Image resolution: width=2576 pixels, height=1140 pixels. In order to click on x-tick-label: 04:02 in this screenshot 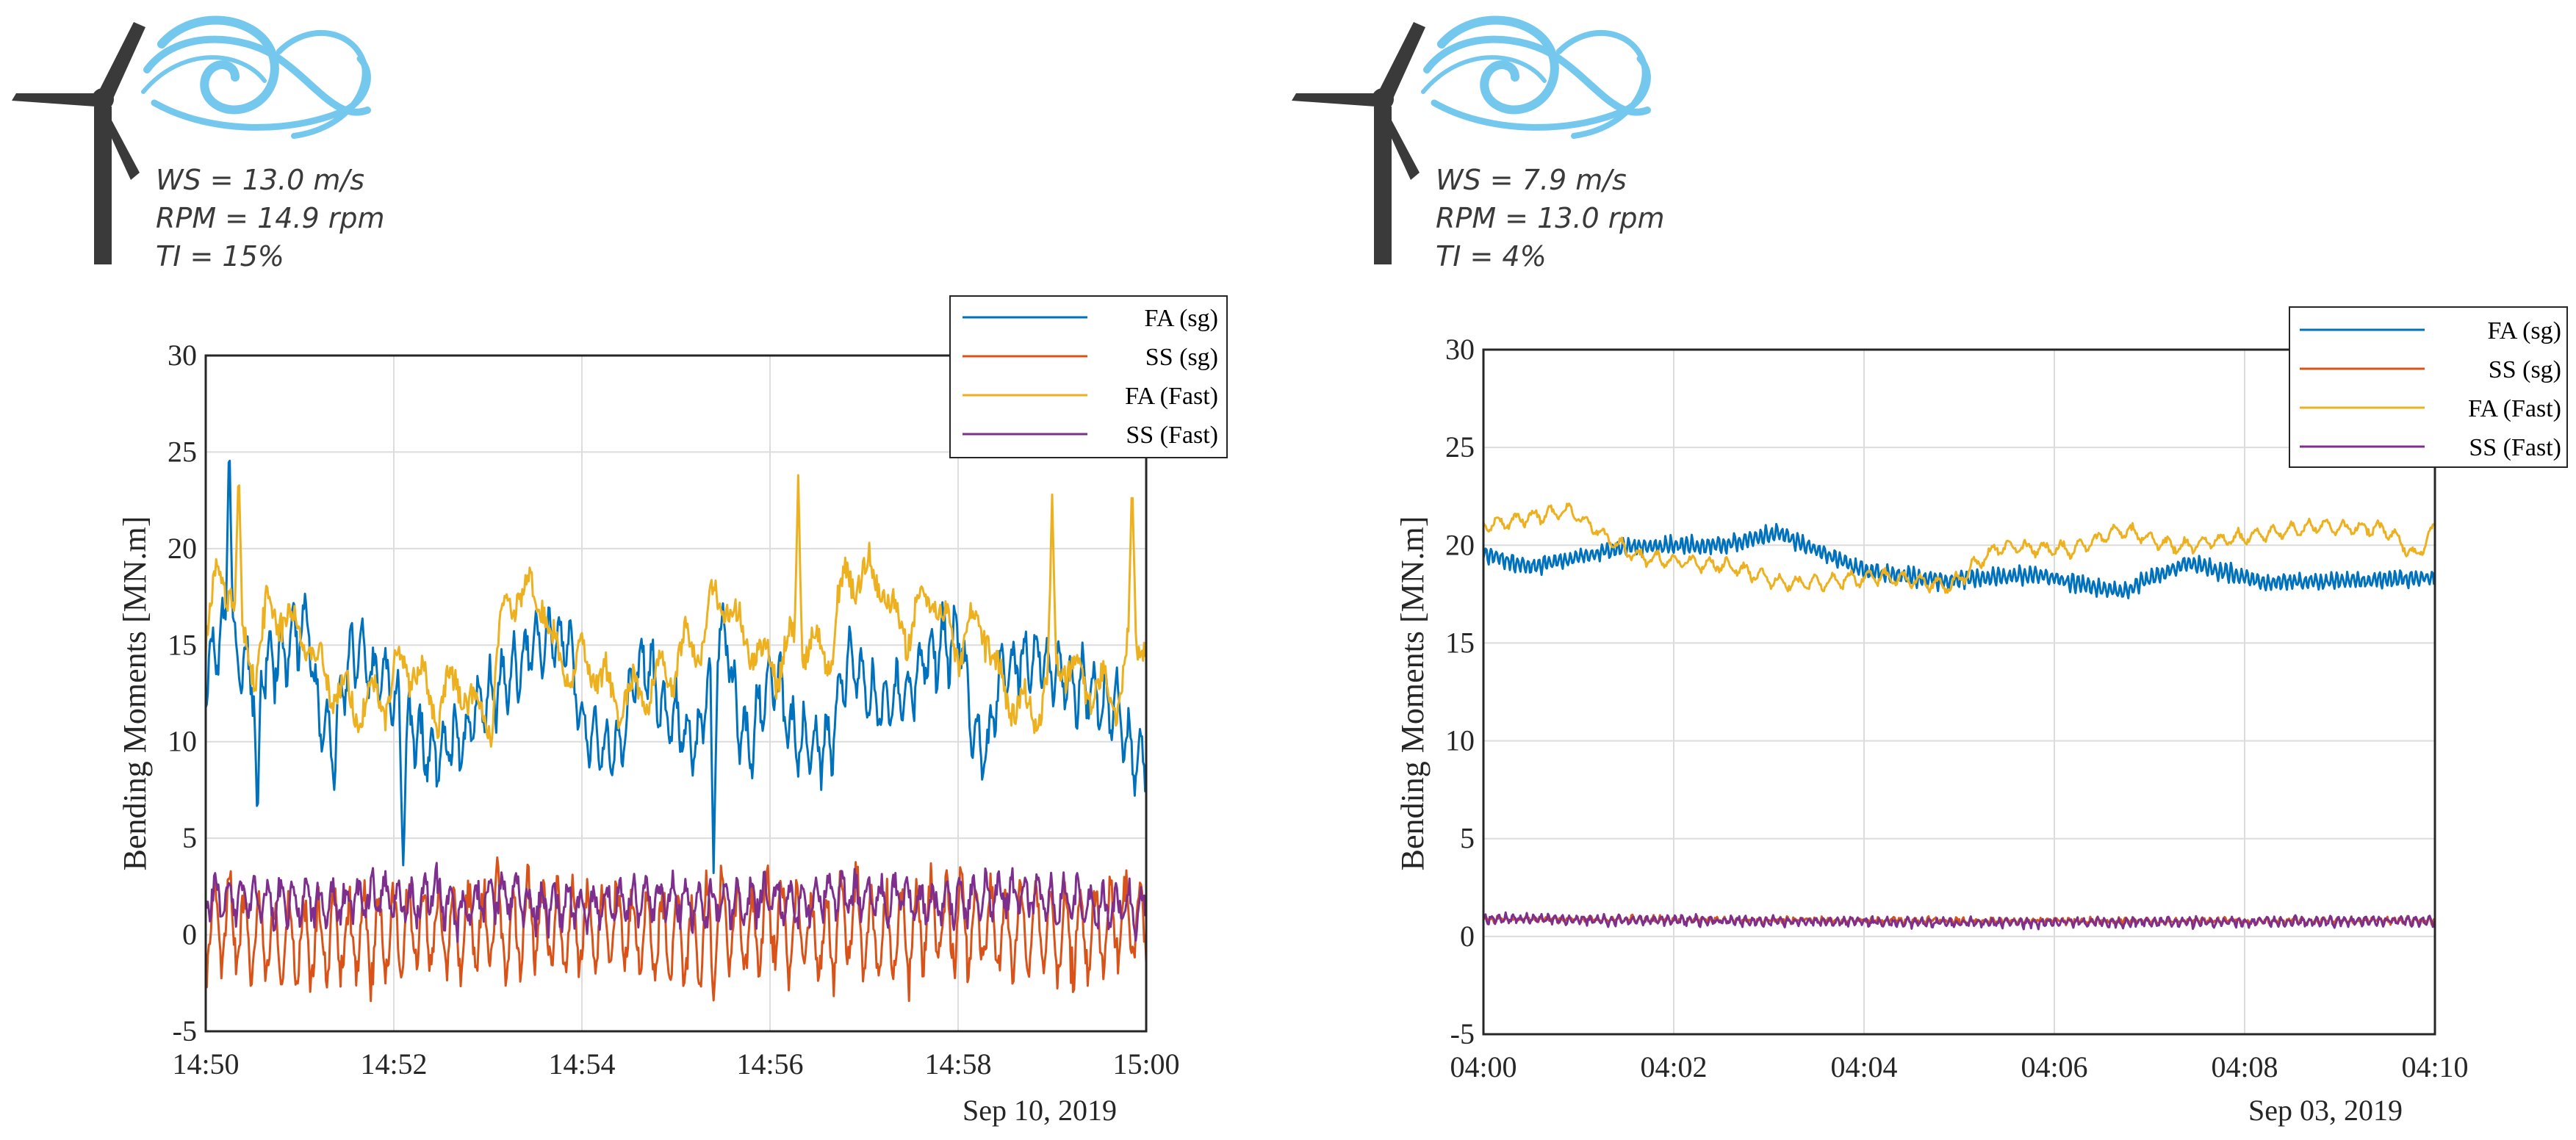, I will do `click(1673, 1066)`.